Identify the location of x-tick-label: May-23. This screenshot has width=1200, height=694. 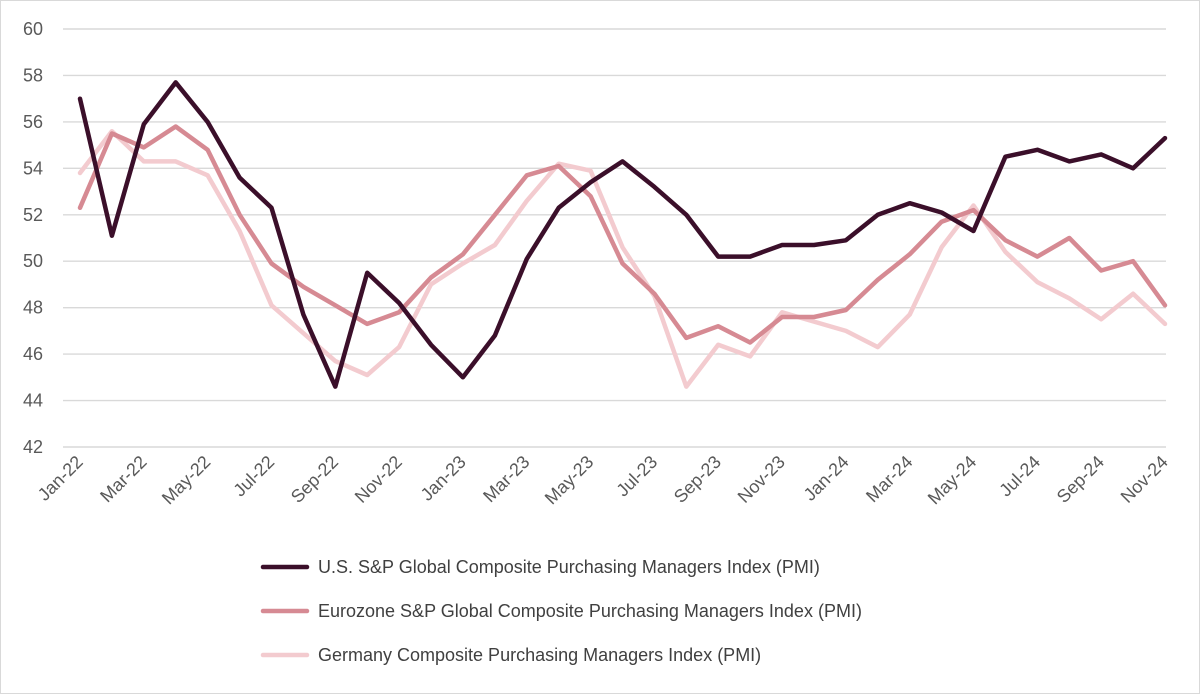
(569, 480).